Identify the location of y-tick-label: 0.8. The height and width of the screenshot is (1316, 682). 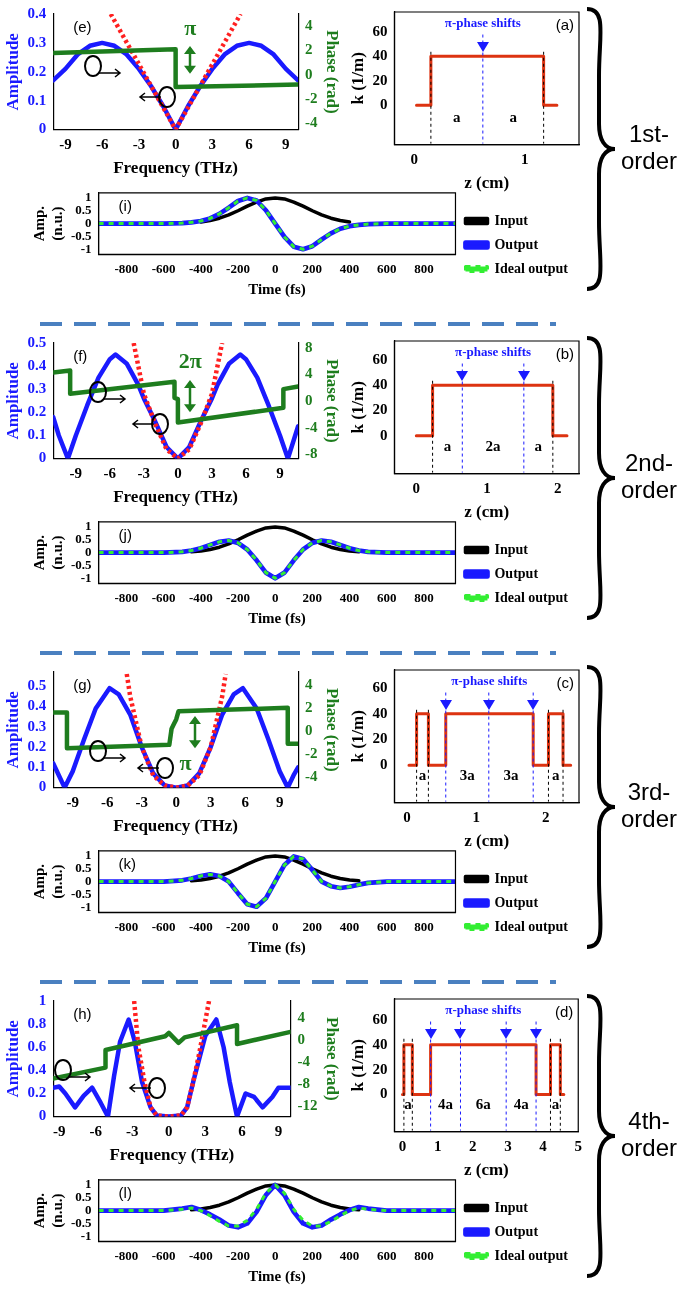
(37, 1022).